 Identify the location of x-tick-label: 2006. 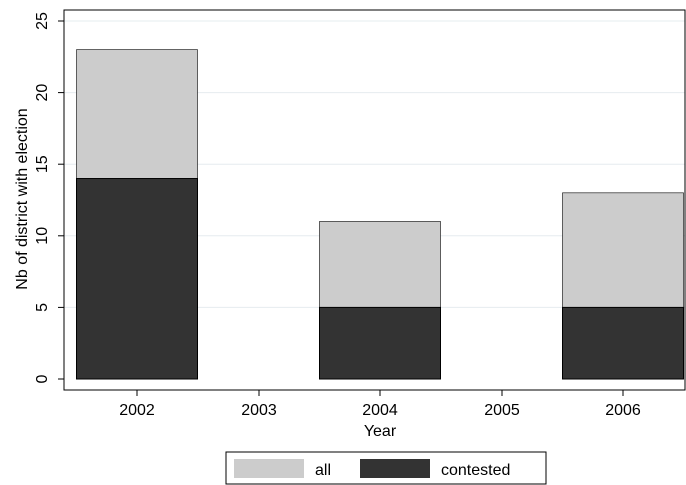
(623, 410).